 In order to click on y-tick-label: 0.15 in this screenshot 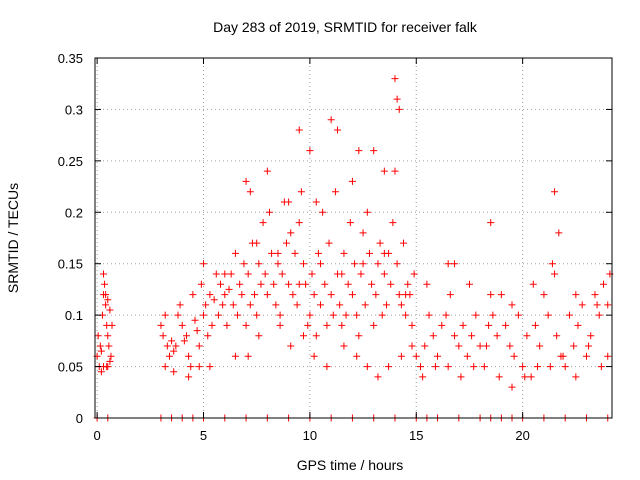, I will do `click(70, 264)`.